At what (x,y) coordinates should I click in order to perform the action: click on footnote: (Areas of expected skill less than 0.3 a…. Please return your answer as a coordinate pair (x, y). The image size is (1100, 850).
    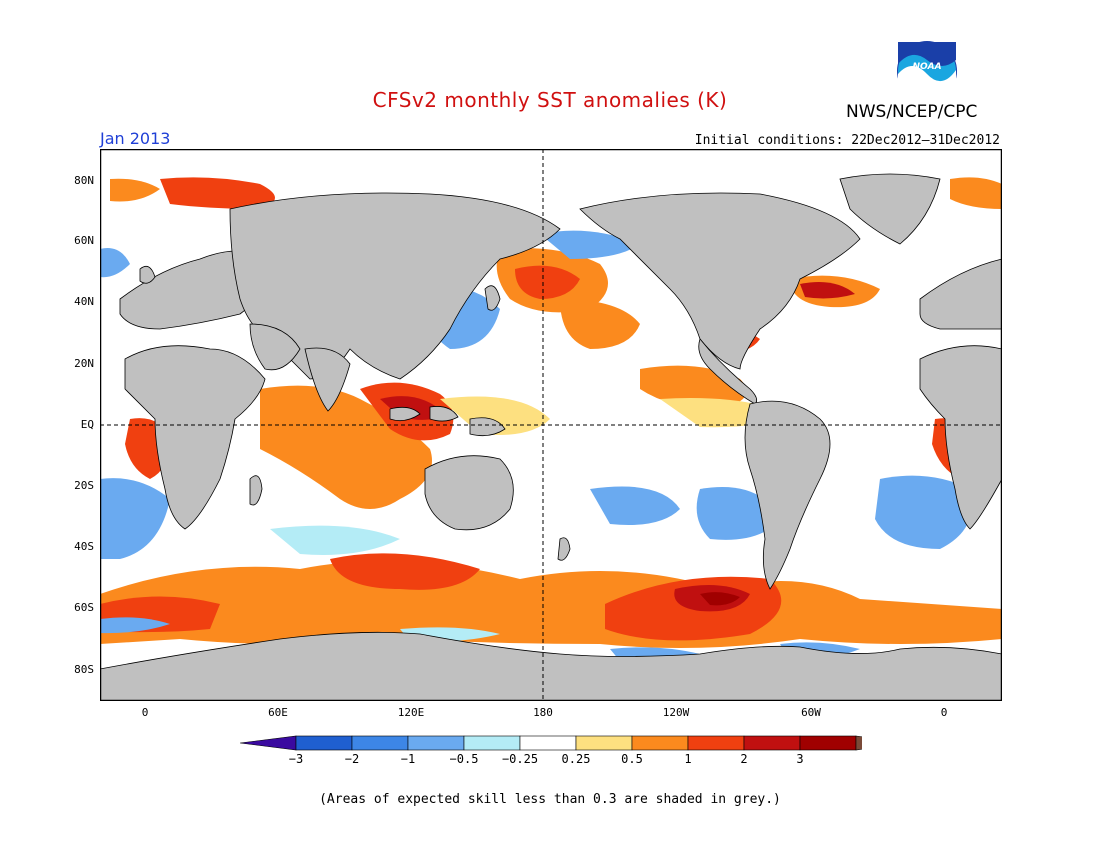
    Looking at the image, I should click on (550, 799).